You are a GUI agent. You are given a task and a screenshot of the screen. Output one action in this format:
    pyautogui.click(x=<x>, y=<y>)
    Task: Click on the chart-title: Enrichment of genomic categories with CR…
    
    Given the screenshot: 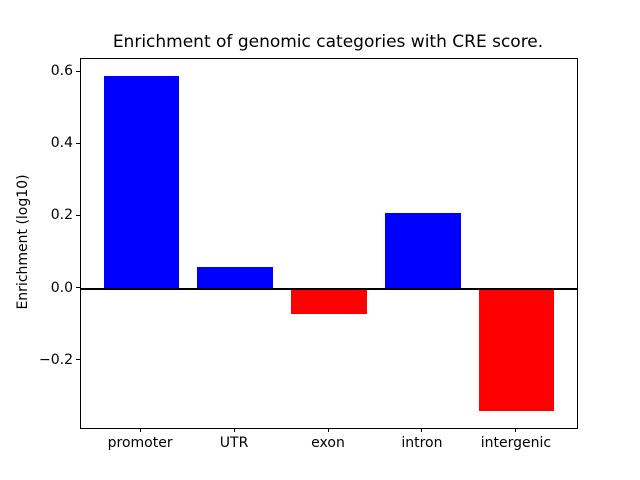 What is the action you would take?
    pyautogui.click(x=328, y=42)
    